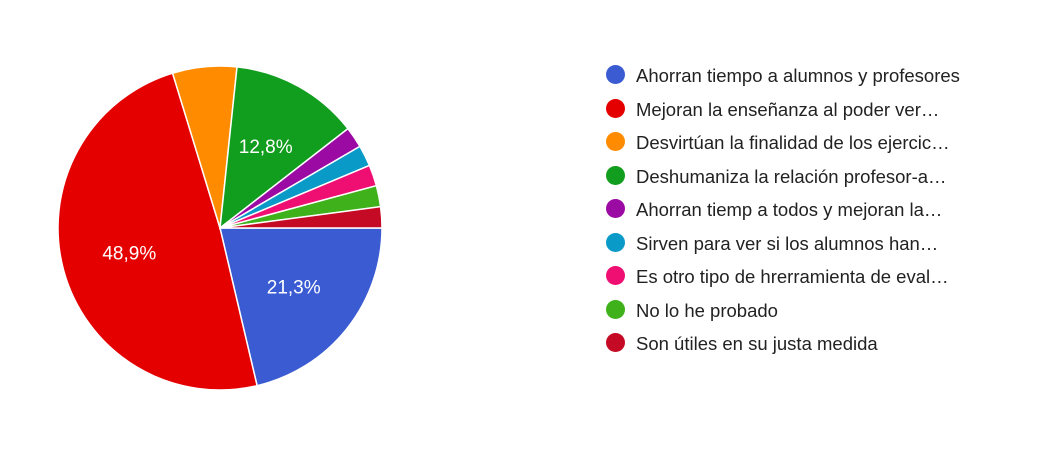  Describe the element at coordinates (266, 147) in the screenshot. I see `pie-slice-label: 12,8%` at that location.